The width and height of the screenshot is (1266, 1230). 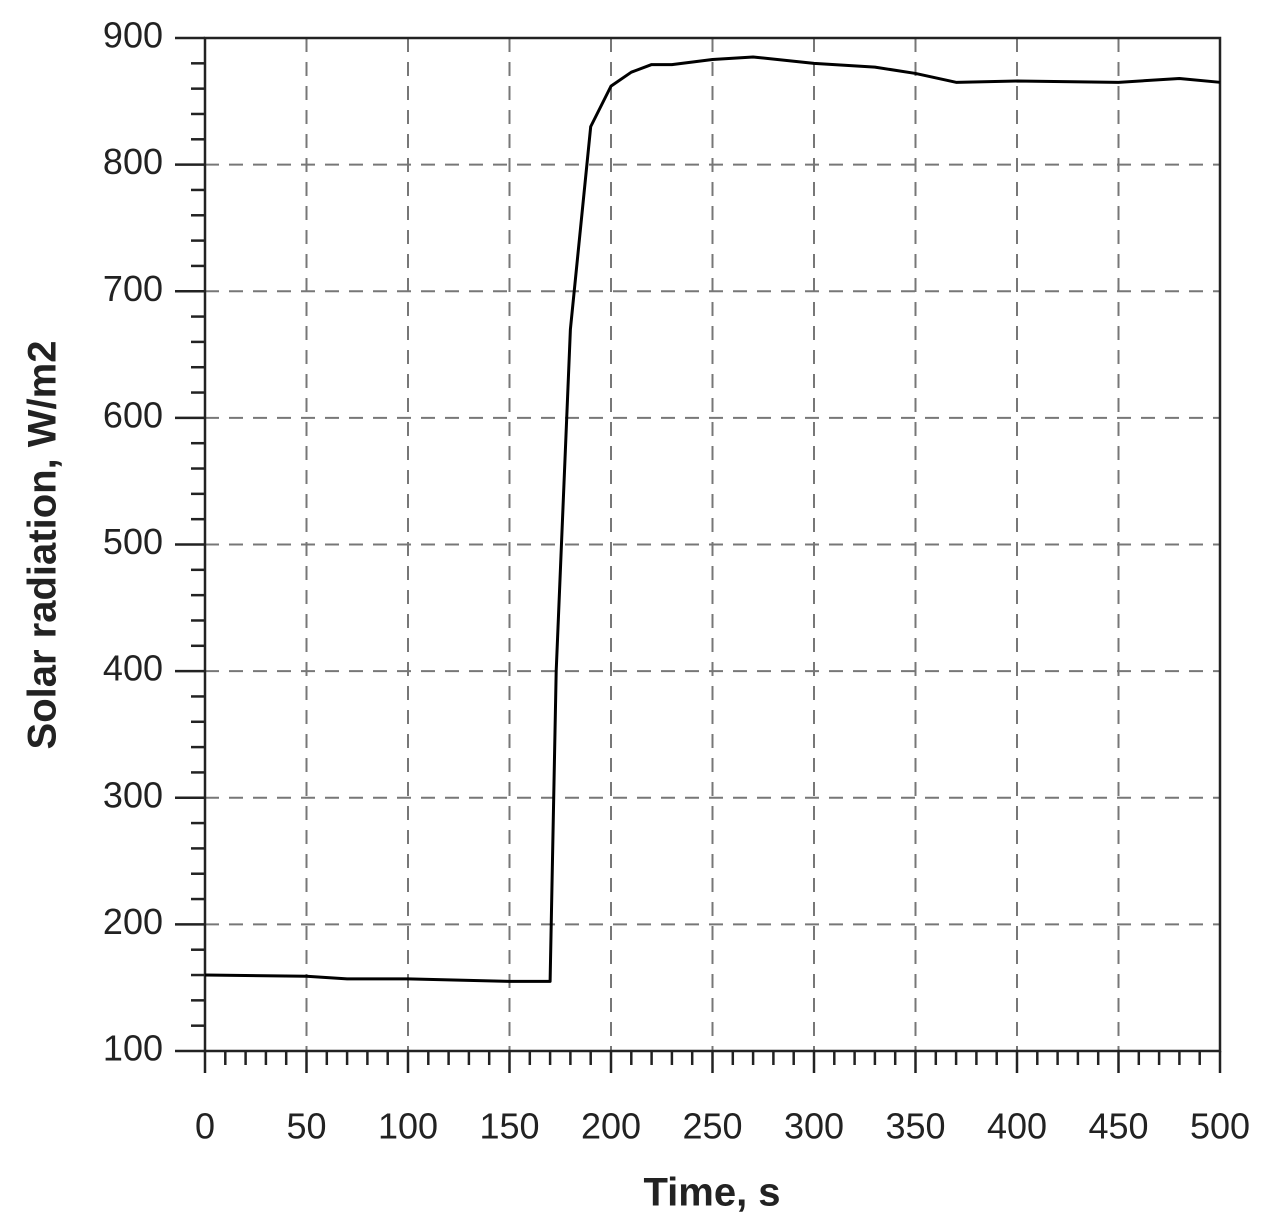 I want to click on x-tick-label: 250, so click(x=712, y=1126).